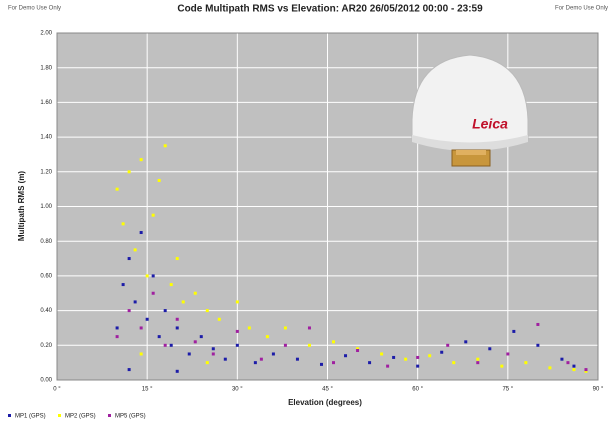 The height and width of the screenshot is (424, 616). Describe the element at coordinates (46, 346) in the screenshot. I see `y-tick-label: 0.20` at that location.